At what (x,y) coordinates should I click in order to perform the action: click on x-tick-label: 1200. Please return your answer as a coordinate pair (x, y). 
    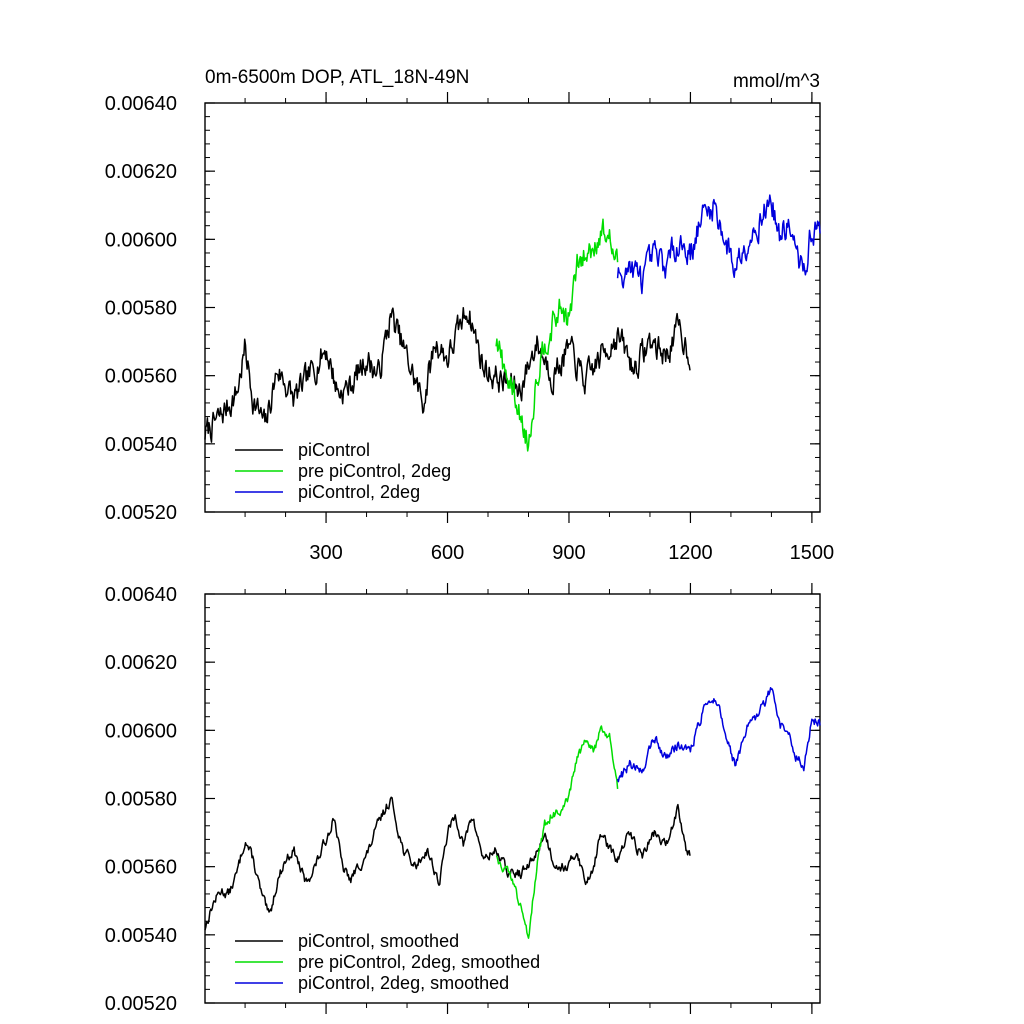
    Looking at the image, I should click on (690, 553).